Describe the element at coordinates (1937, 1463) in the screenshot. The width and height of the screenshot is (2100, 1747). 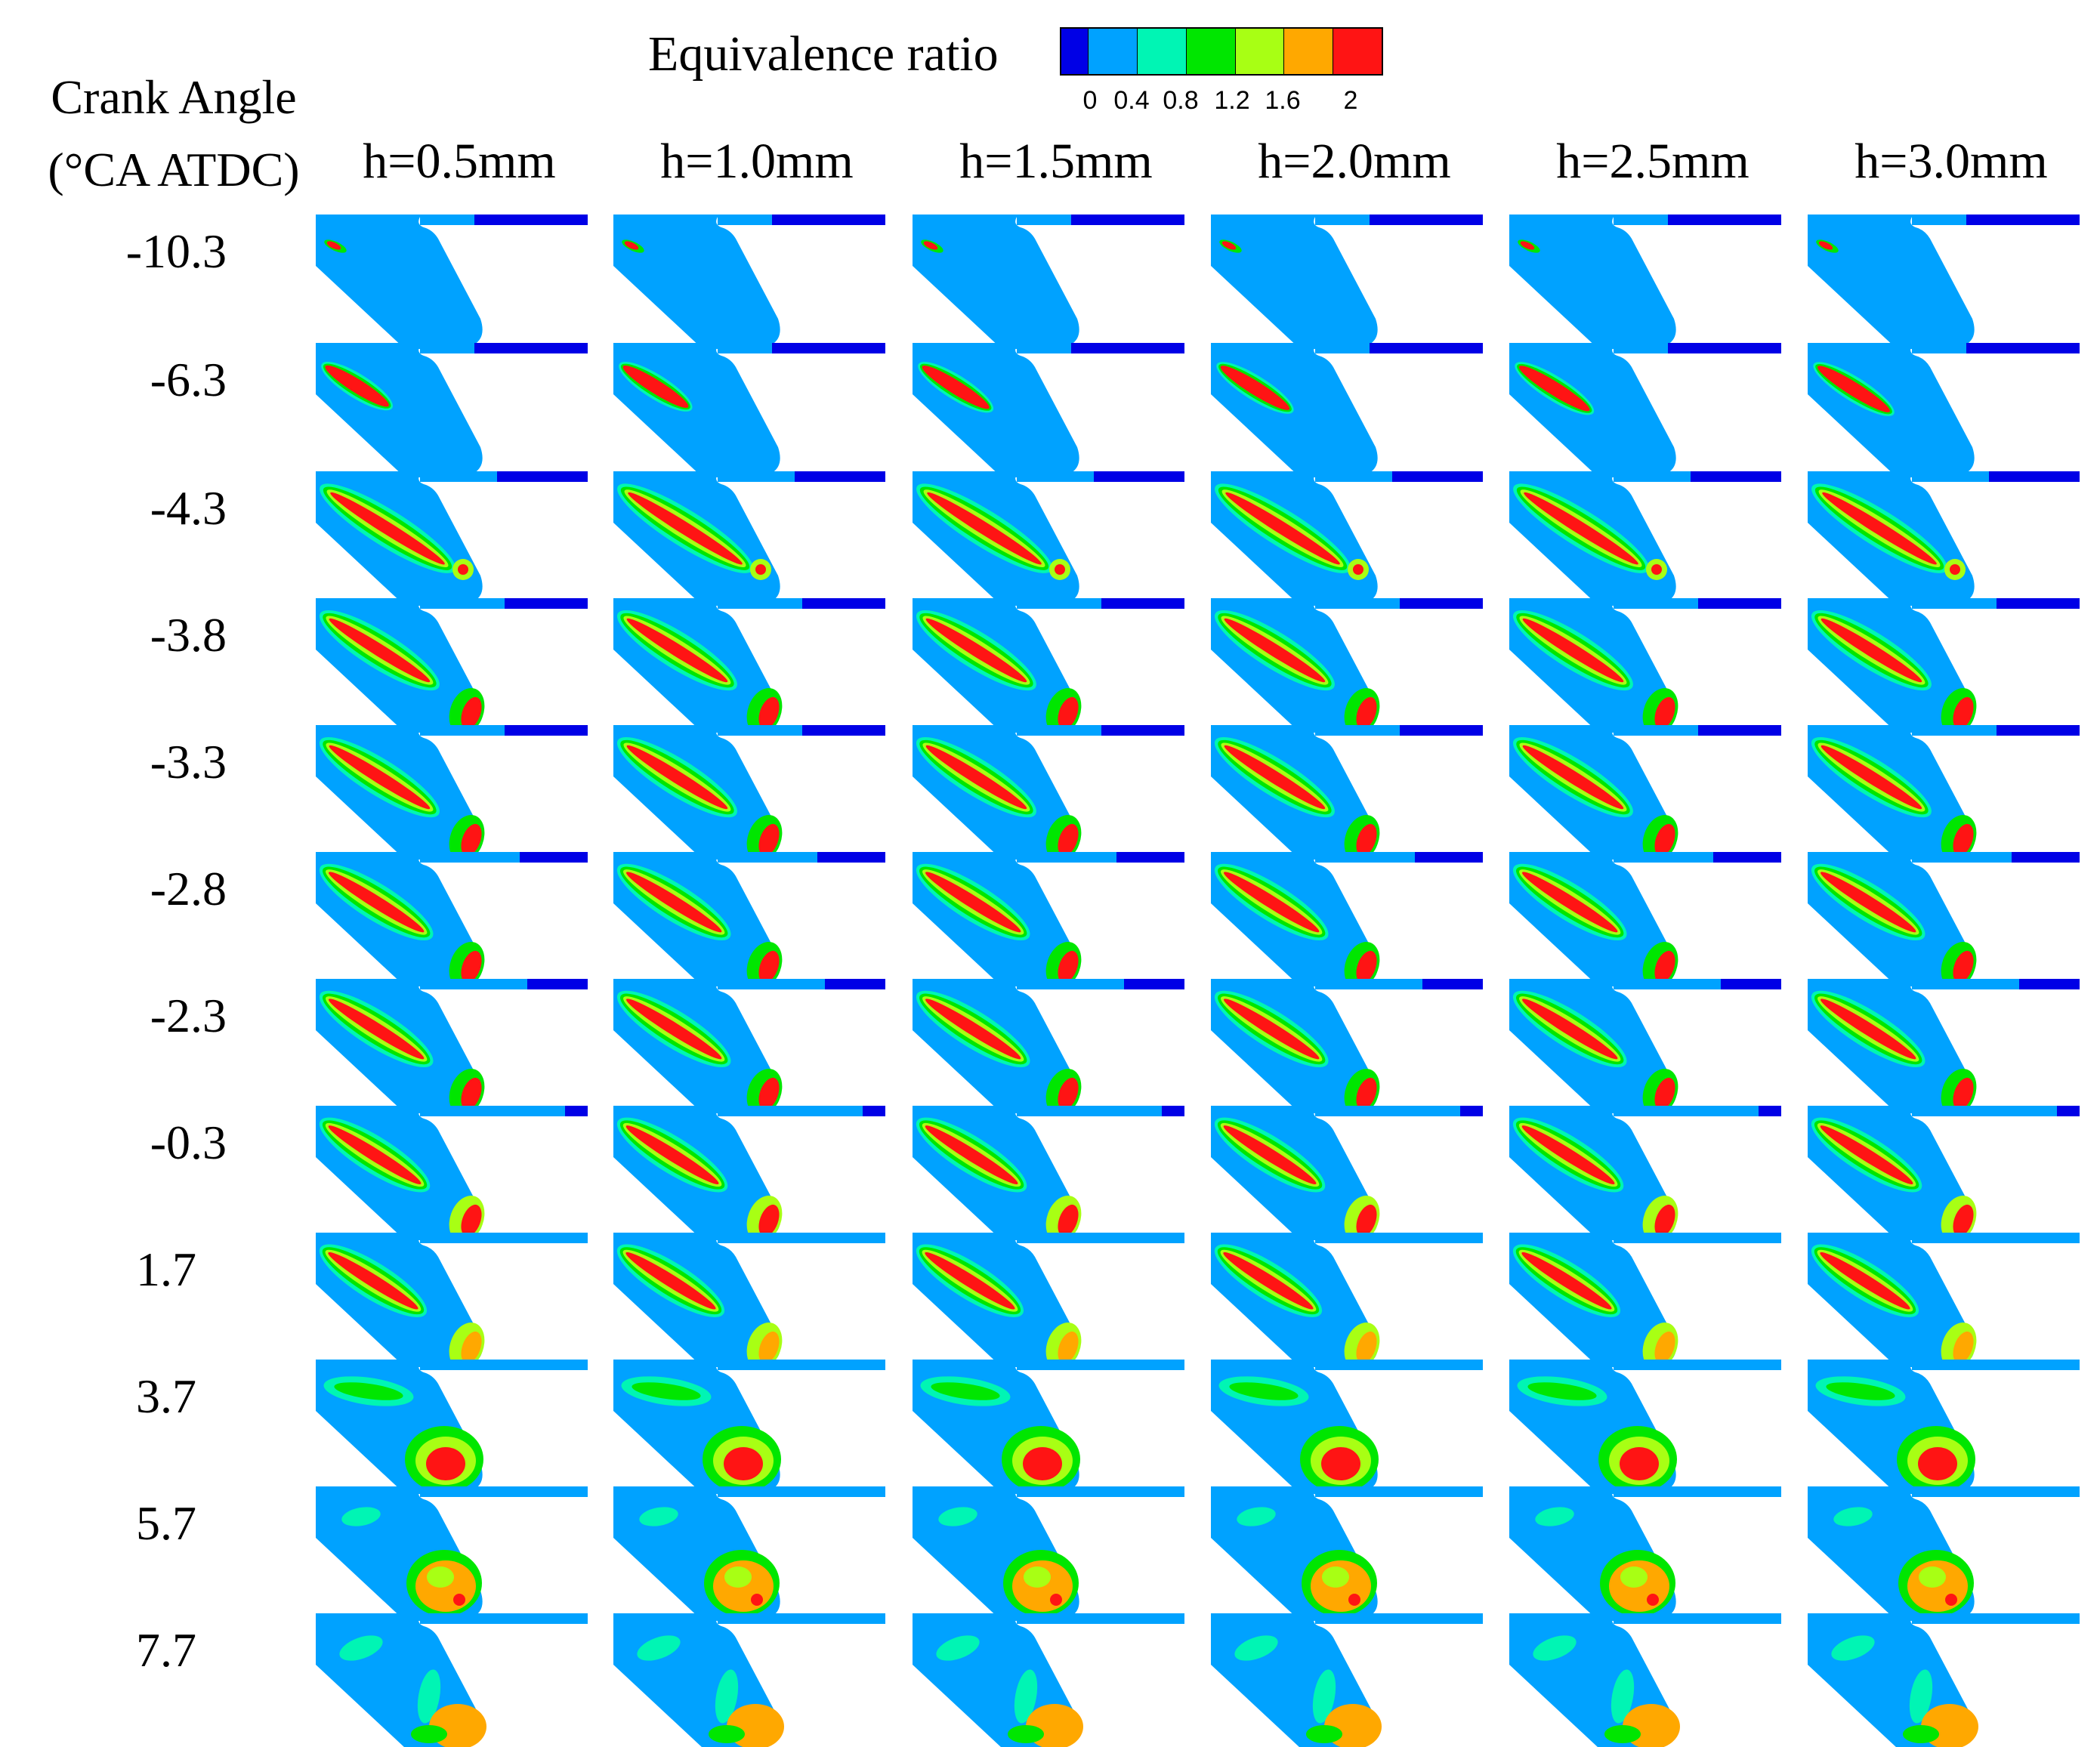
I see `bowl-rich-contour` at that location.